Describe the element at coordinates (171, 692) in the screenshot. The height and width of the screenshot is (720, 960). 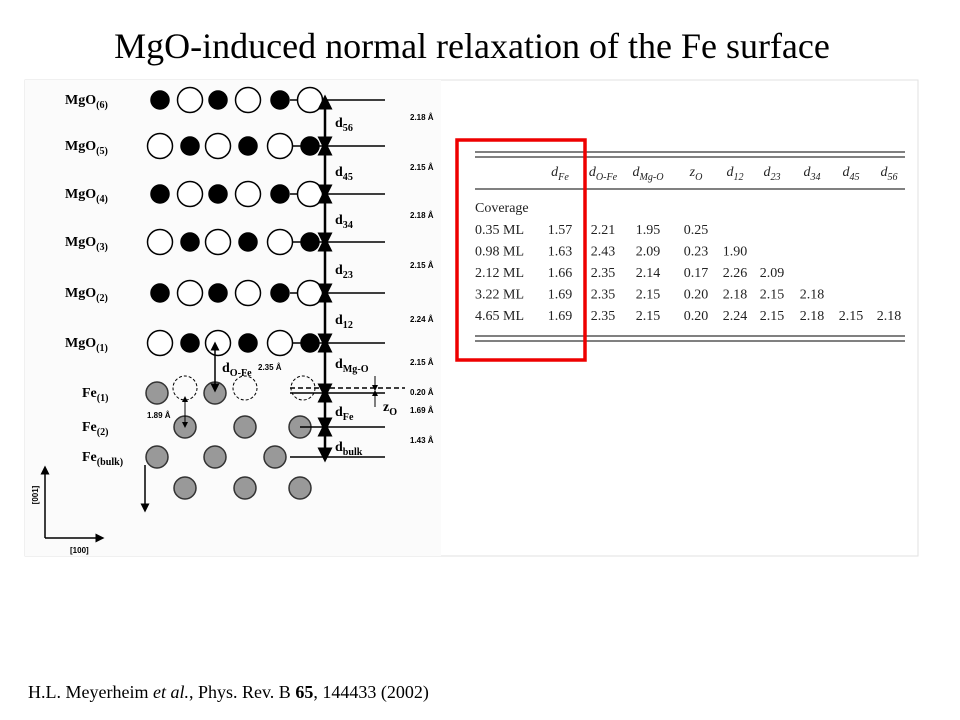
I see `citation-etal: et al.` at that location.